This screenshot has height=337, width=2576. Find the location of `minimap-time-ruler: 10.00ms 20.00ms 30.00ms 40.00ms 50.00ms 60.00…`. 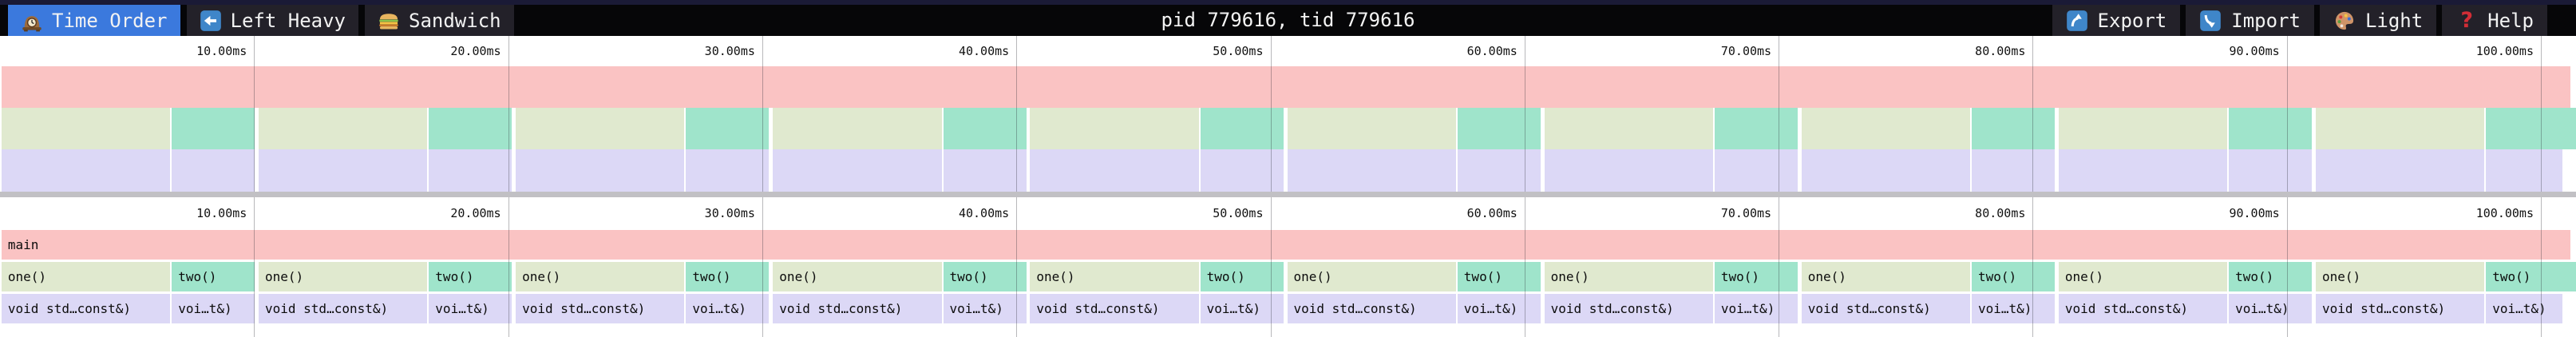

minimap-time-ruler: 10.00ms 20.00ms 30.00ms 40.00ms 50.00ms 60.00… is located at coordinates (1288, 51).